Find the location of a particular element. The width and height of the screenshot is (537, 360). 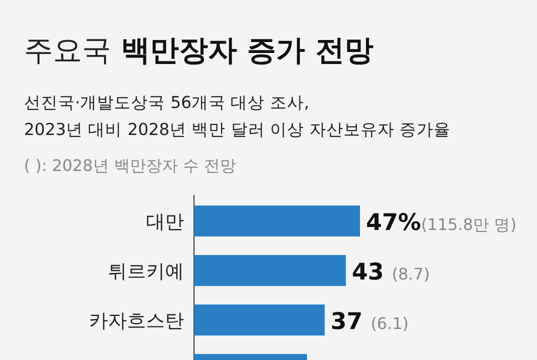

data-label: 43 (8.7) is located at coordinates (391, 273).